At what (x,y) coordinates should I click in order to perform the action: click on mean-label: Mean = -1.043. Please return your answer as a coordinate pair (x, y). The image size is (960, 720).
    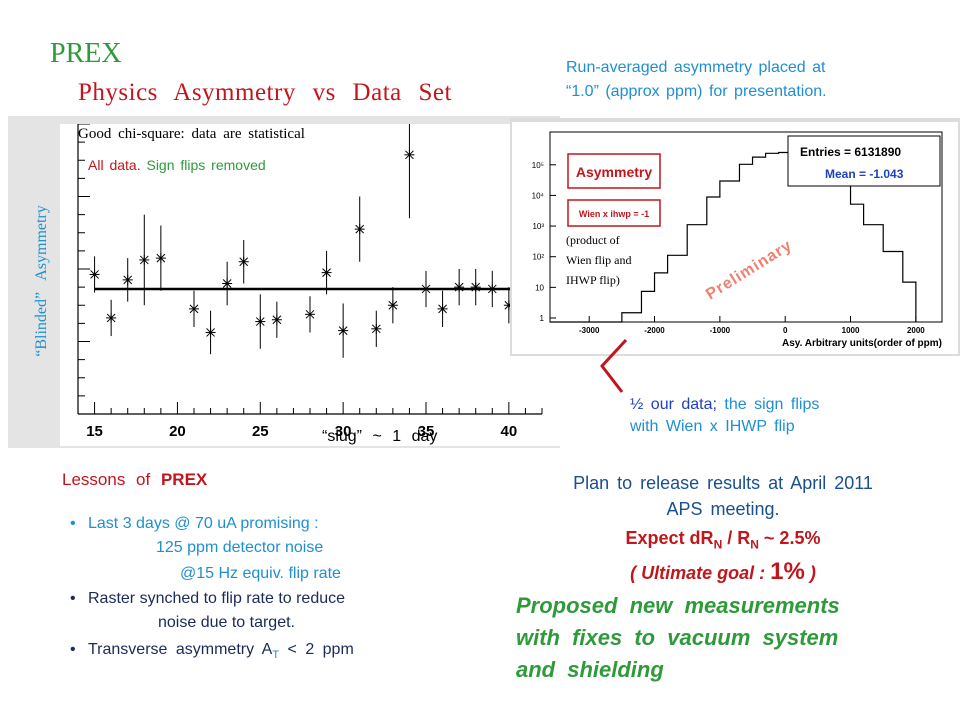
    Looking at the image, I should click on (864, 174).